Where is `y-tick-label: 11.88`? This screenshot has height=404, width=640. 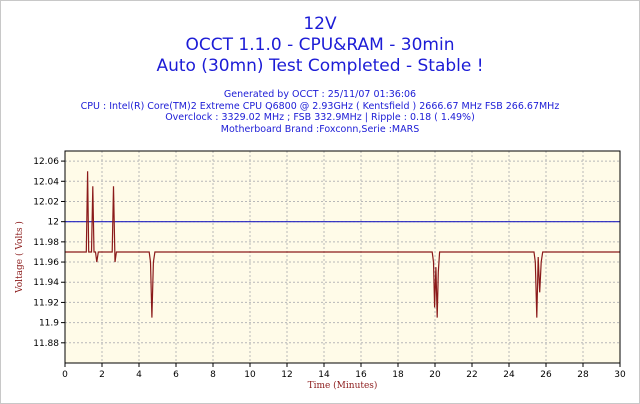
y-tick-label: 11.88 is located at coordinates (46, 344).